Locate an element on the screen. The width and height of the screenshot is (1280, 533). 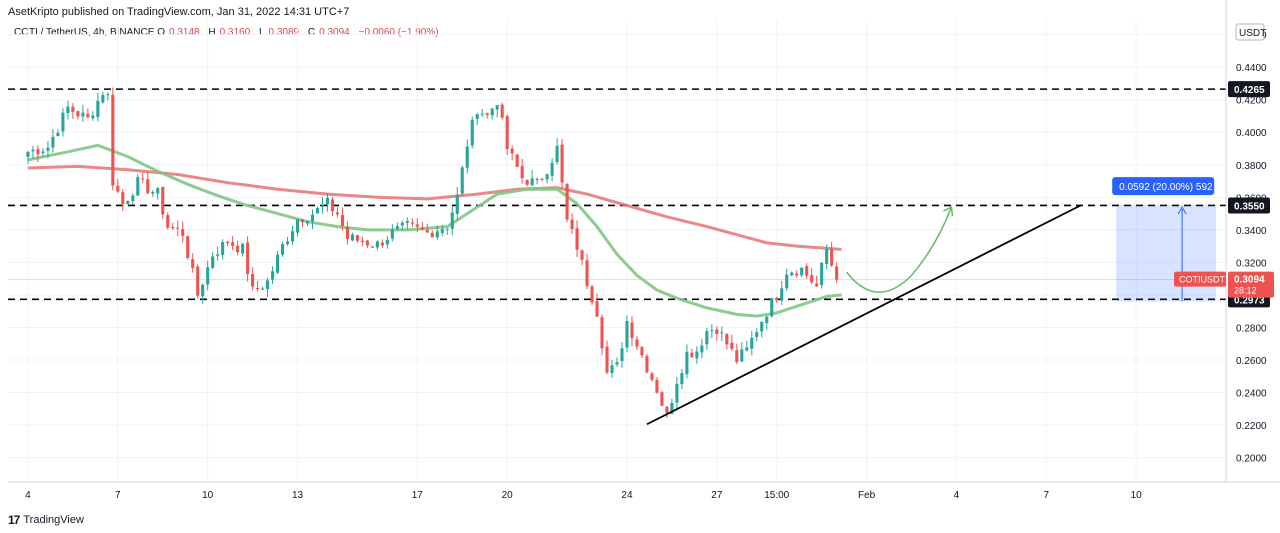
last-price-tag is located at coordinates (1251, 284).